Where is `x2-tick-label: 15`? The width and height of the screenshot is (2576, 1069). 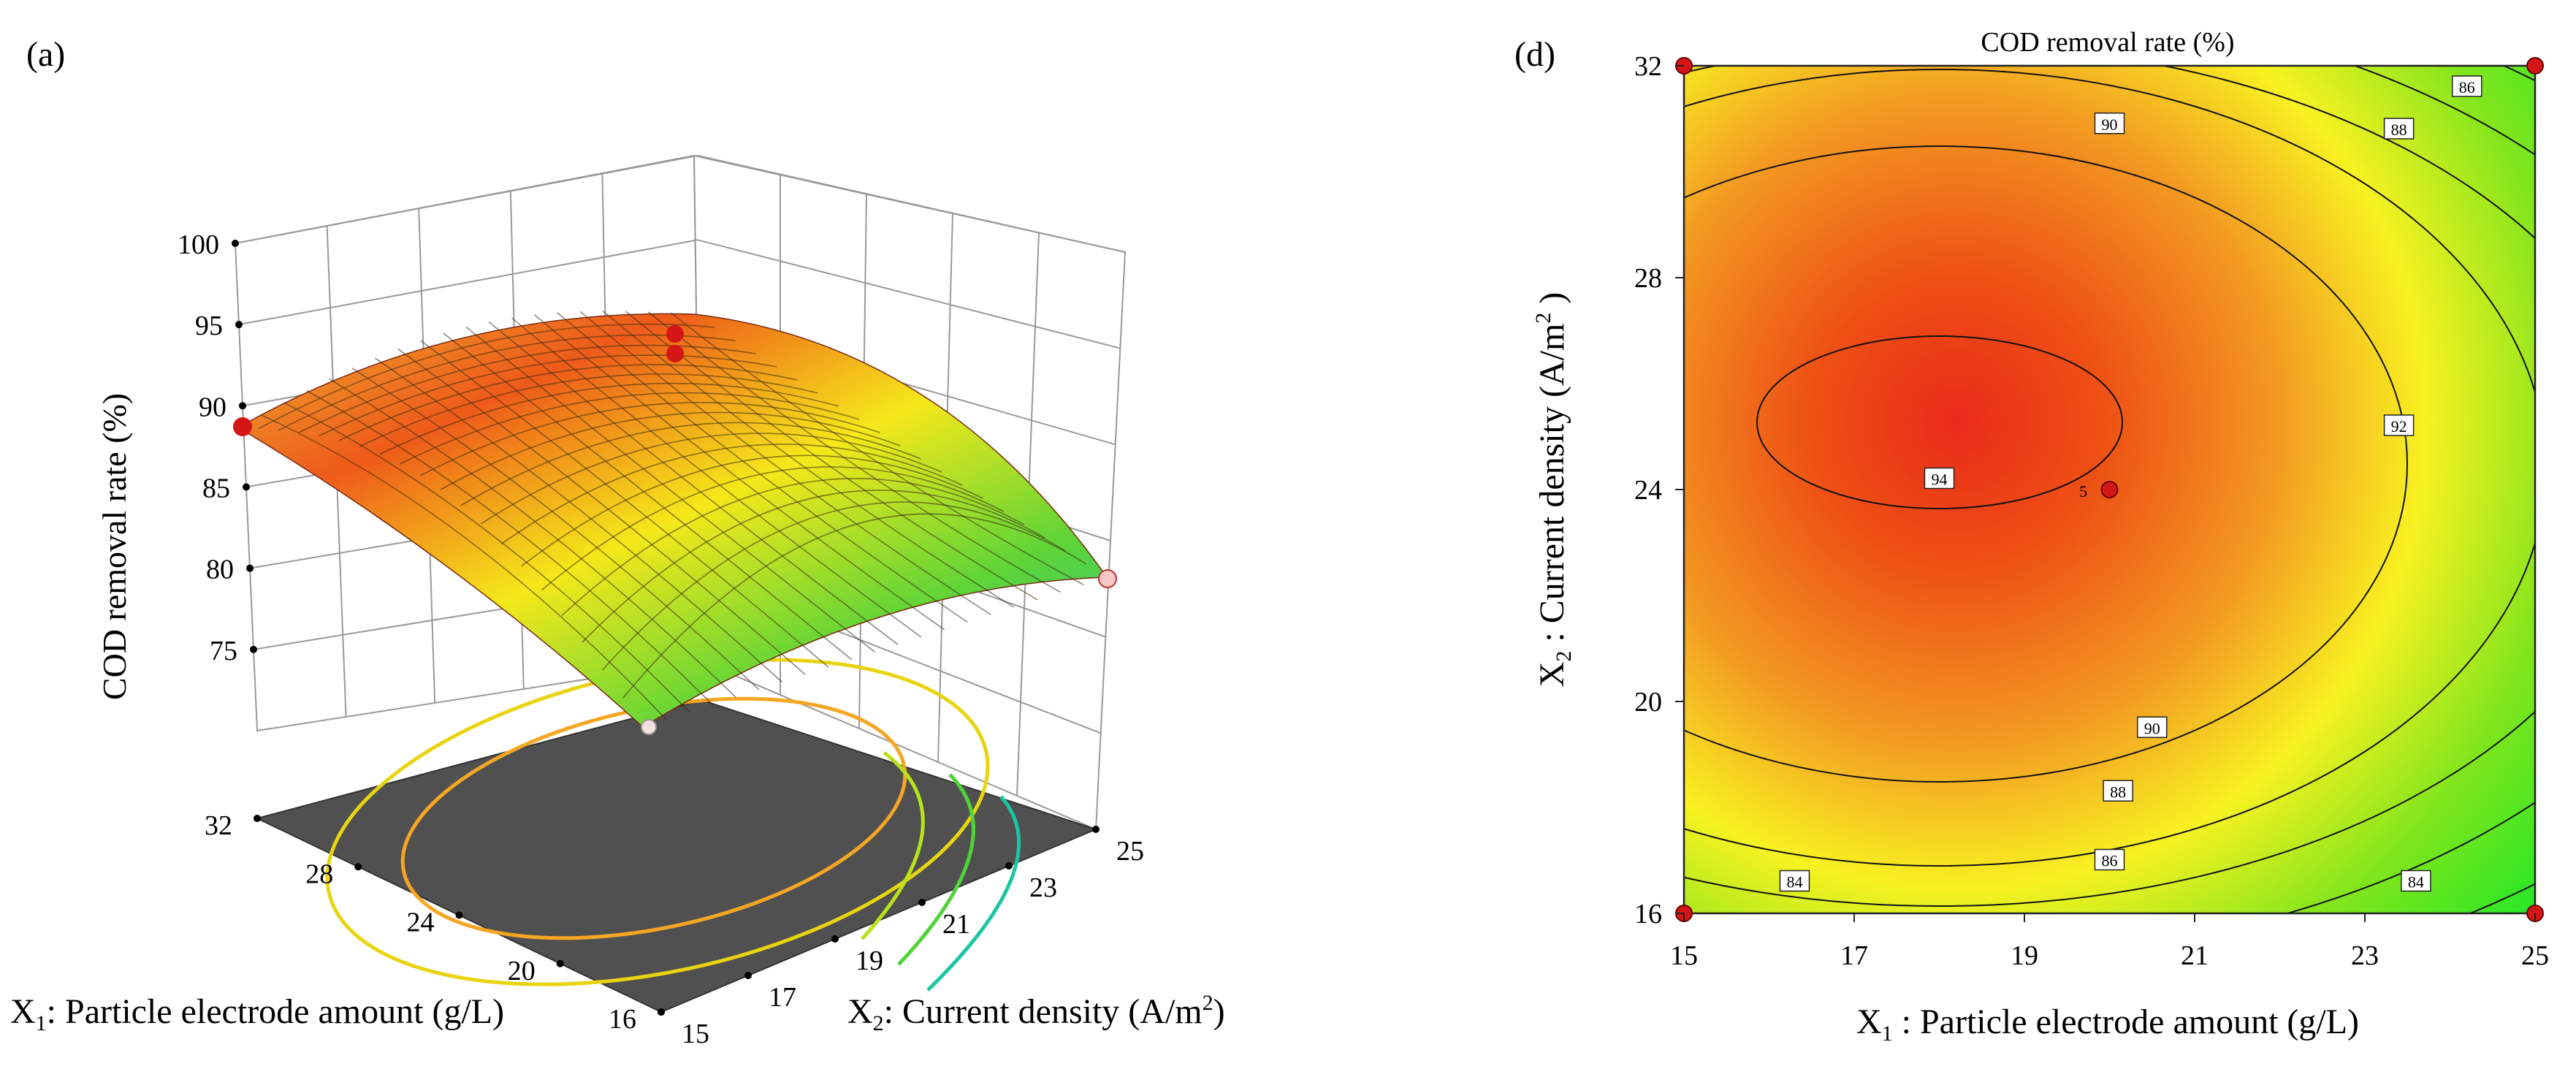
x2-tick-label: 15 is located at coordinates (695, 1034).